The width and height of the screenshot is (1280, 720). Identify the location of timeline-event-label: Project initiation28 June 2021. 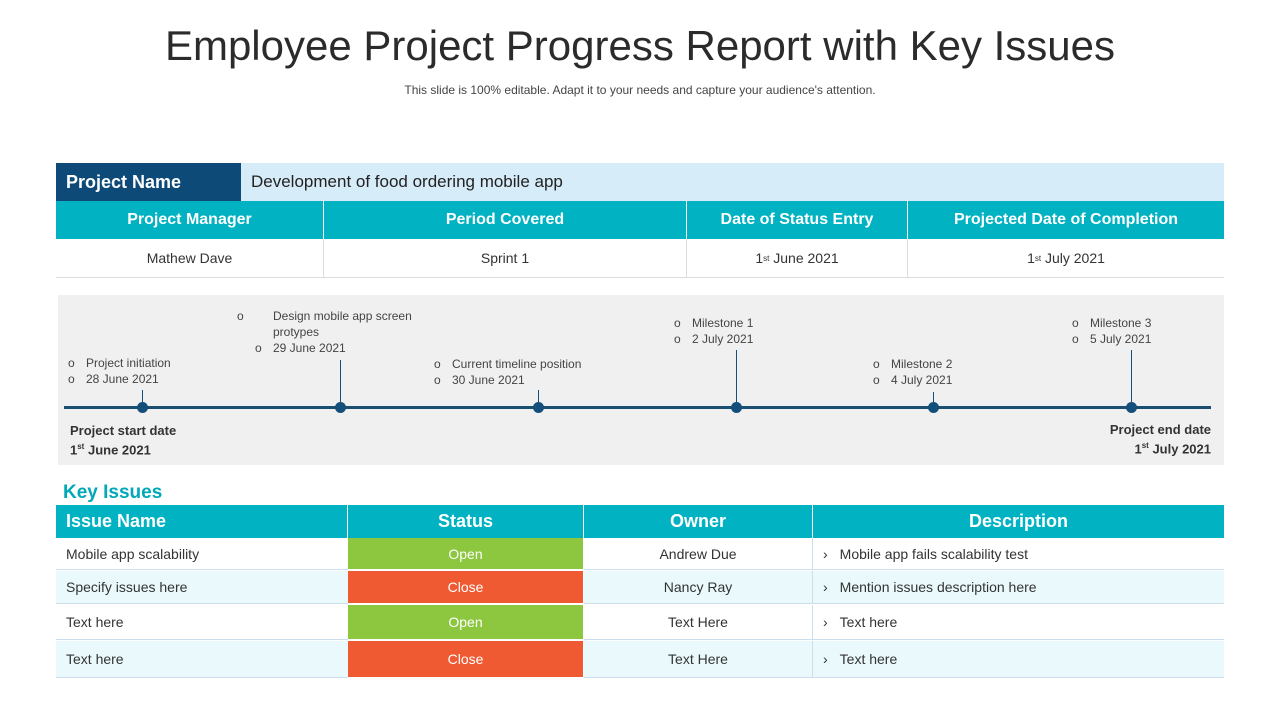
(119, 371).